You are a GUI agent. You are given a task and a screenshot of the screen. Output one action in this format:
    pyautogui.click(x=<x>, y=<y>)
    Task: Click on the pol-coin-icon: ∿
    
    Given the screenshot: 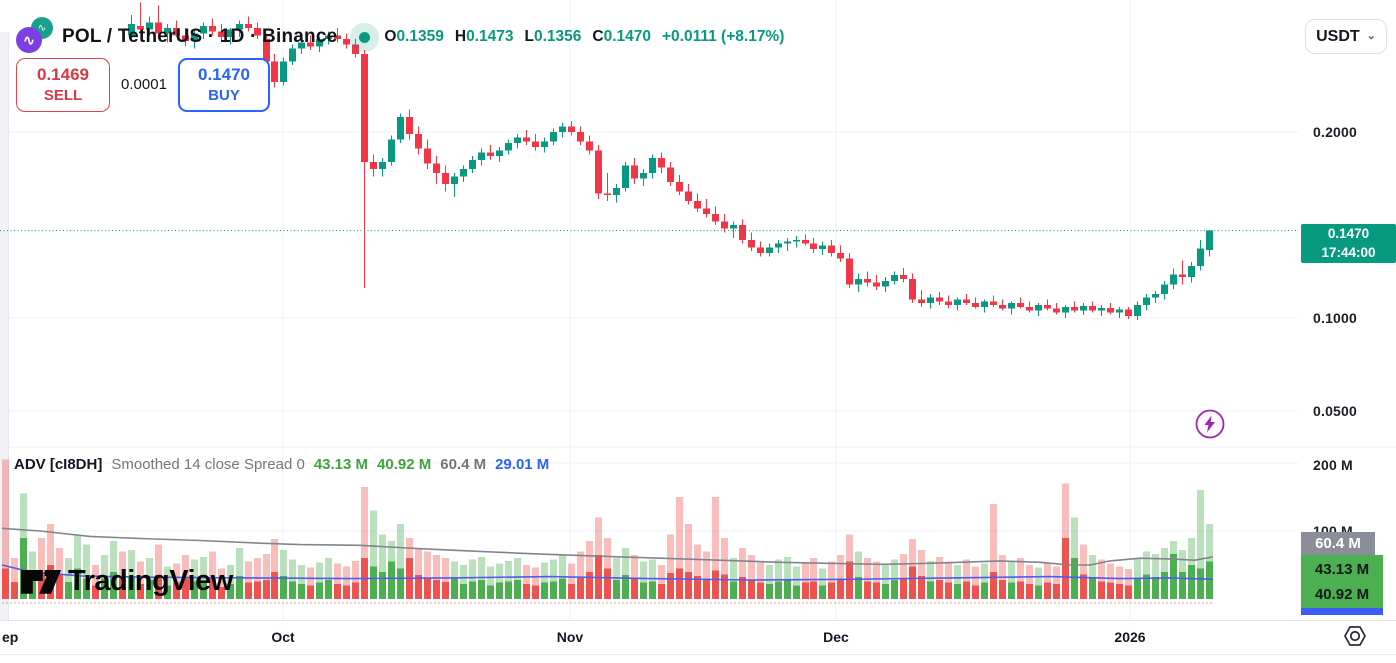 What is the action you would take?
    pyautogui.click(x=29, y=40)
    